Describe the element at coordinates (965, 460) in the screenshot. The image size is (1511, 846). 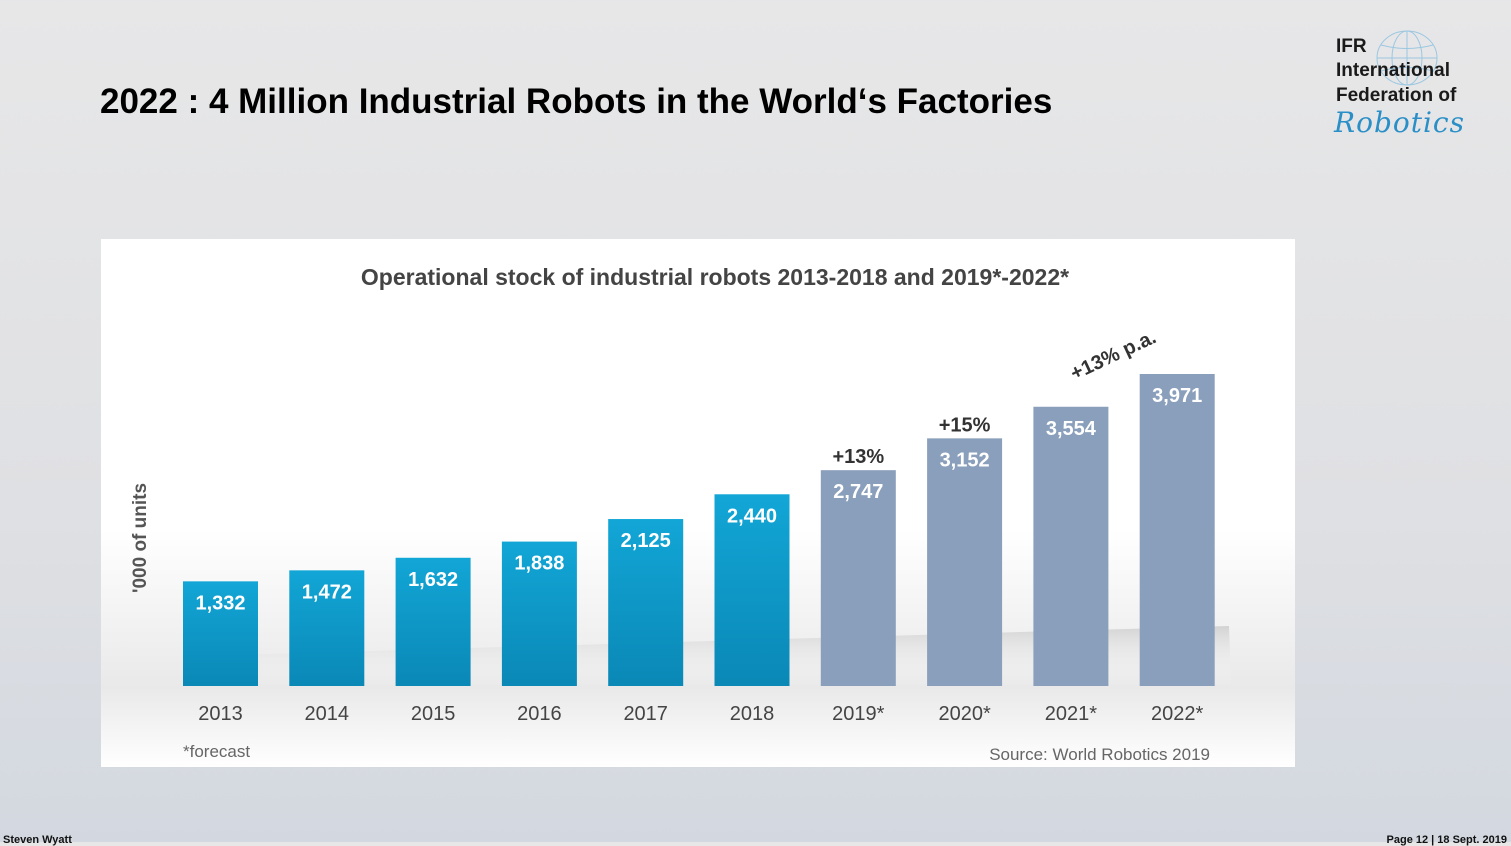
I see `value-label: 3,152` at that location.